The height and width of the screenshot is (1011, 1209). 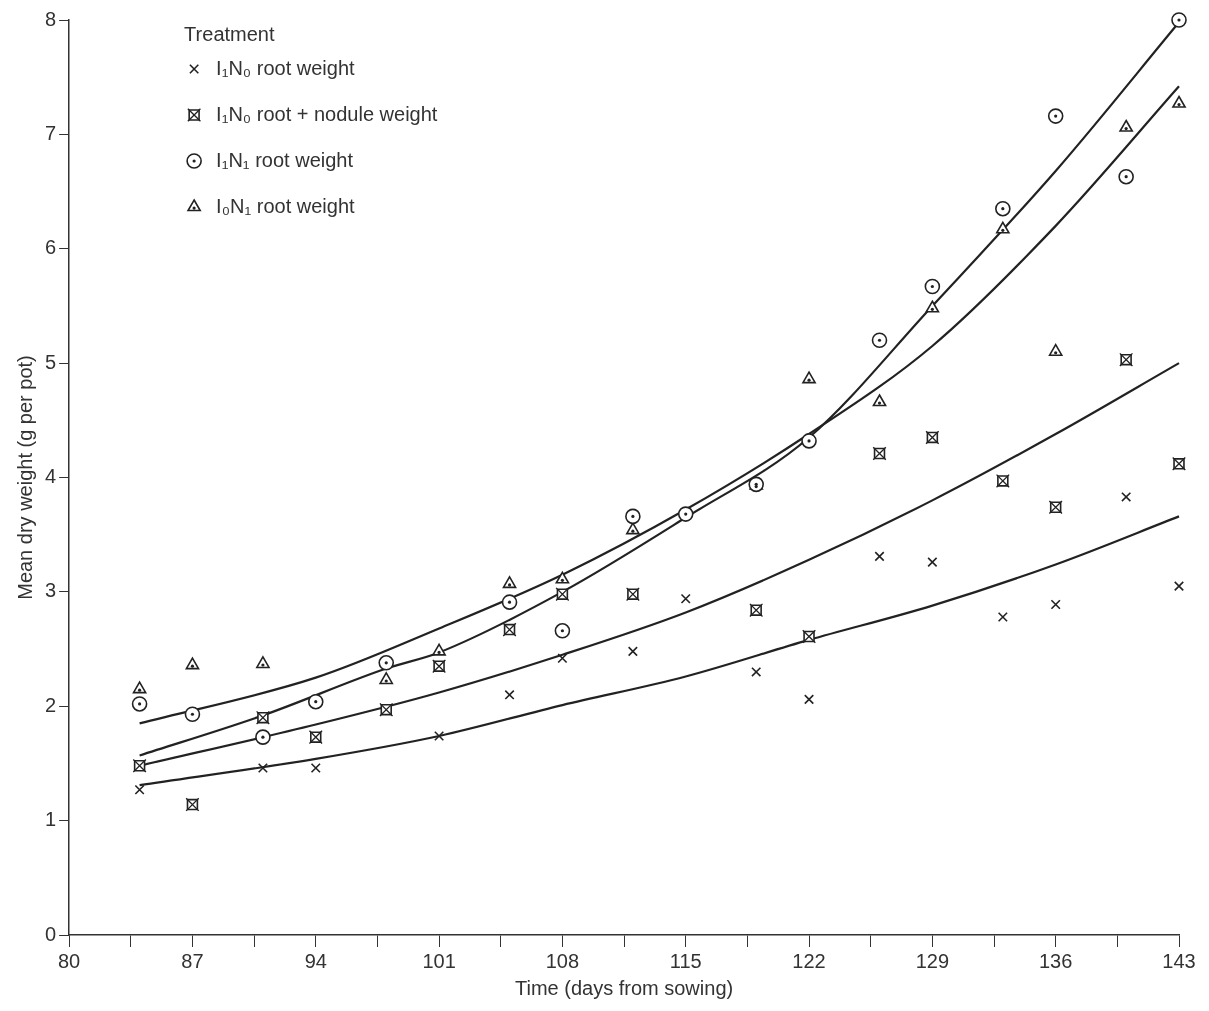 What do you see at coordinates (1055, 960) in the screenshot?
I see `x-tick-label: 136` at bounding box center [1055, 960].